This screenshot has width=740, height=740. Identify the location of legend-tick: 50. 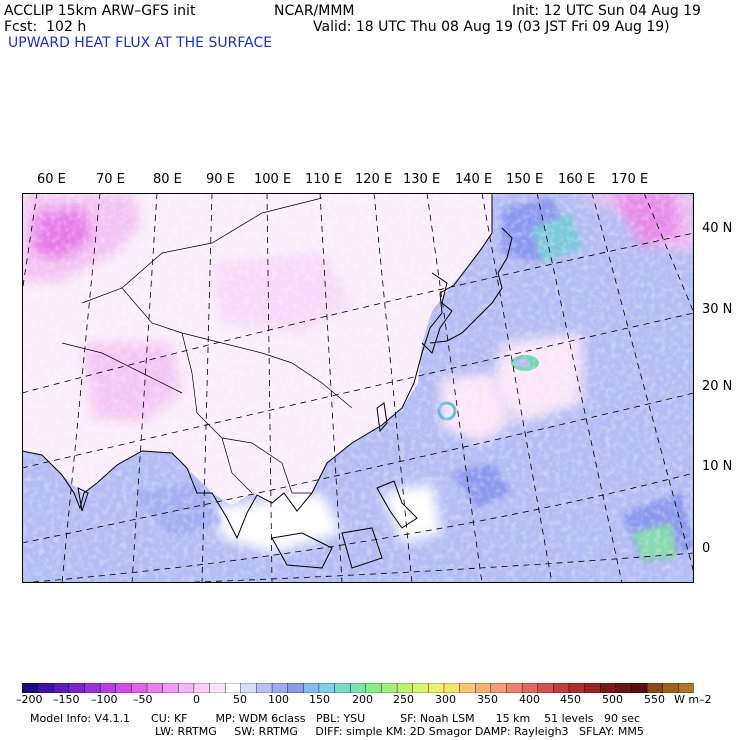
(240, 699).